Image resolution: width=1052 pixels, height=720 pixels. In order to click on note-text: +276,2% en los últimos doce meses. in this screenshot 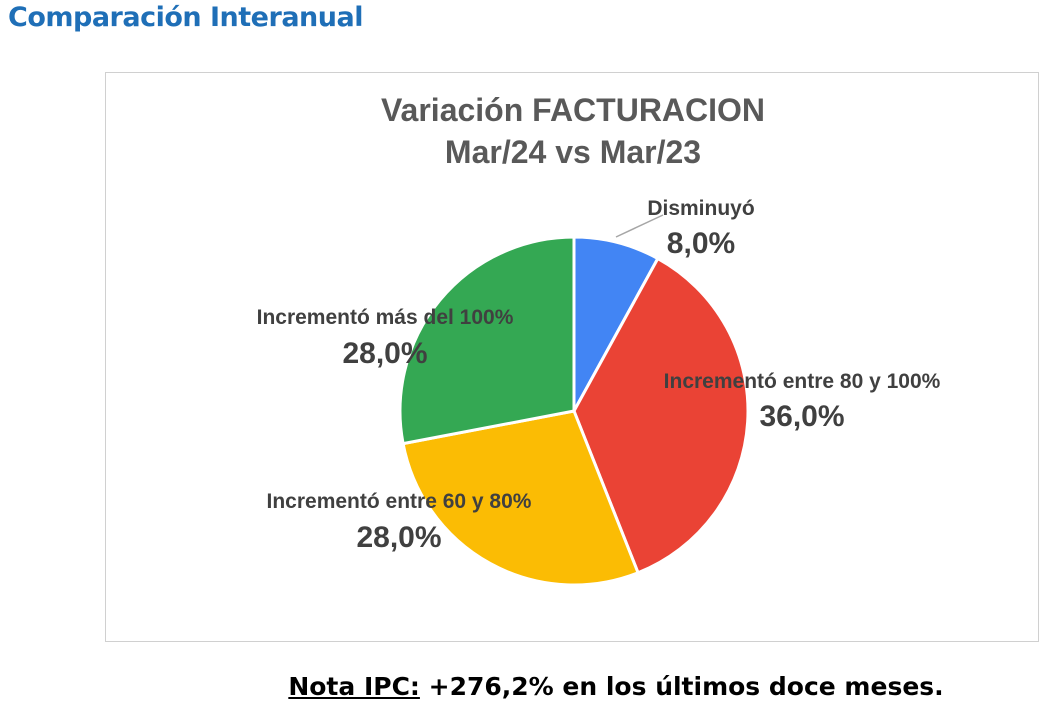, I will do `click(681, 686)`.